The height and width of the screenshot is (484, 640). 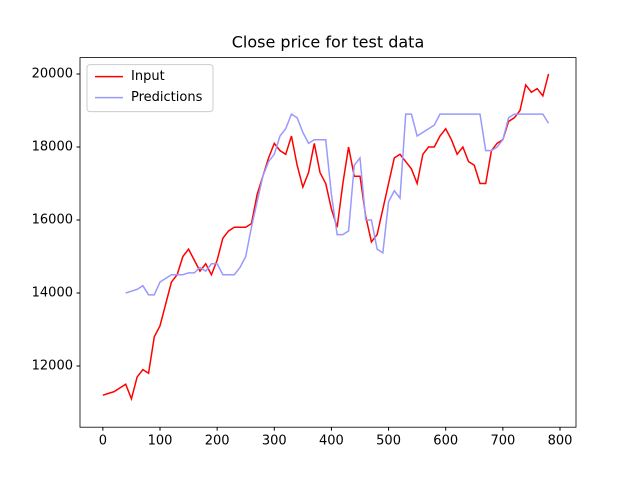 I want to click on chart-title: Close price for test data, so click(x=328, y=42).